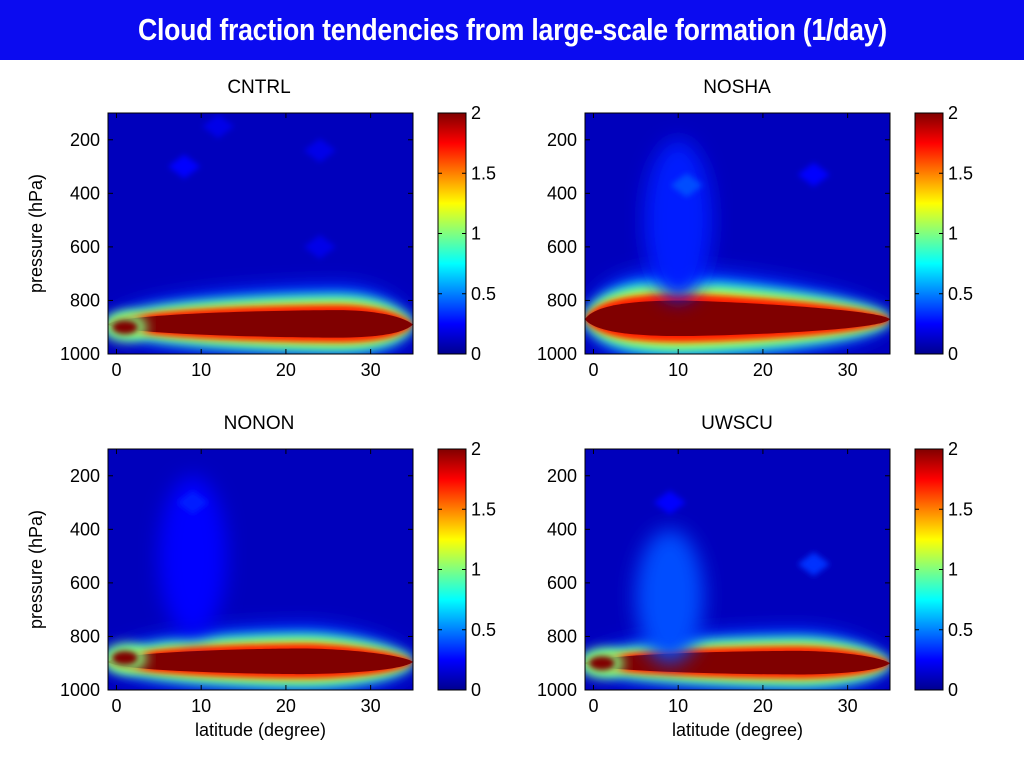 The image size is (1024, 768). What do you see at coordinates (737, 87) in the screenshot?
I see `panel-title: NOSHA` at bounding box center [737, 87].